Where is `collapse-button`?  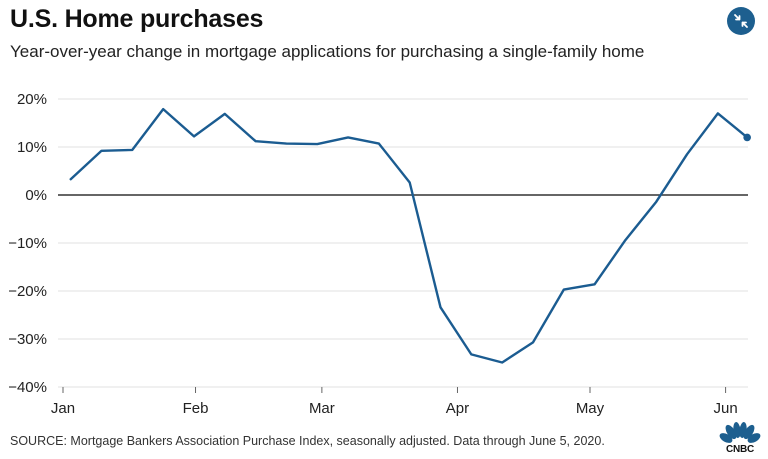
collapse-button is located at coordinates (741, 21).